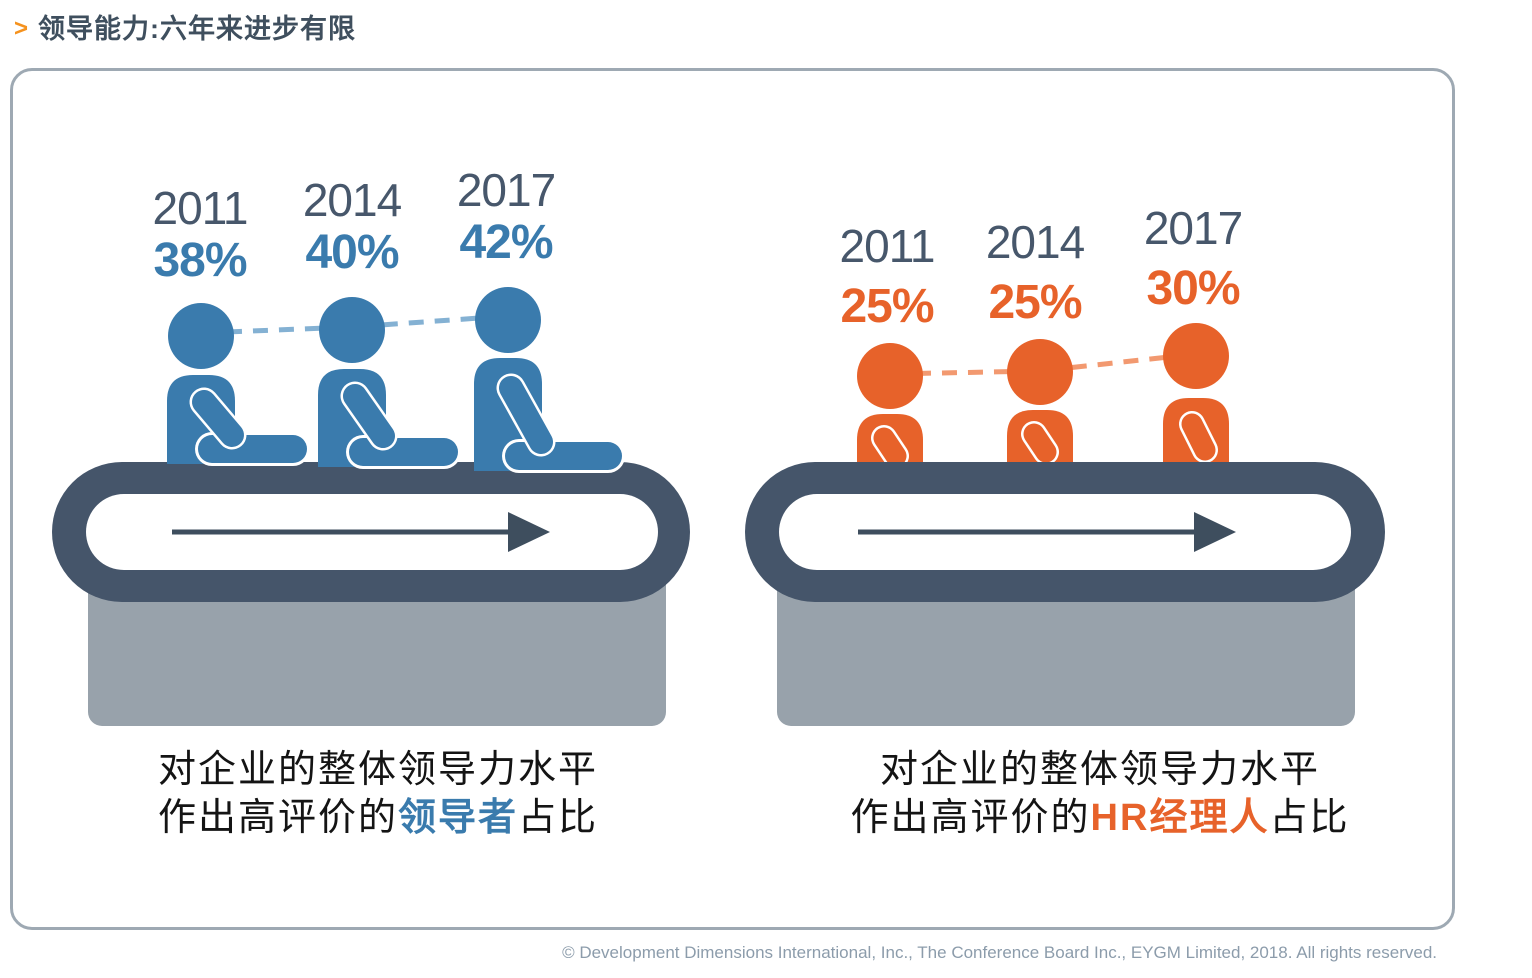 This screenshot has width=1532, height=978. I want to click on hr-caption-line1: 对企业的整体领导力水平, so click(1100, 770).